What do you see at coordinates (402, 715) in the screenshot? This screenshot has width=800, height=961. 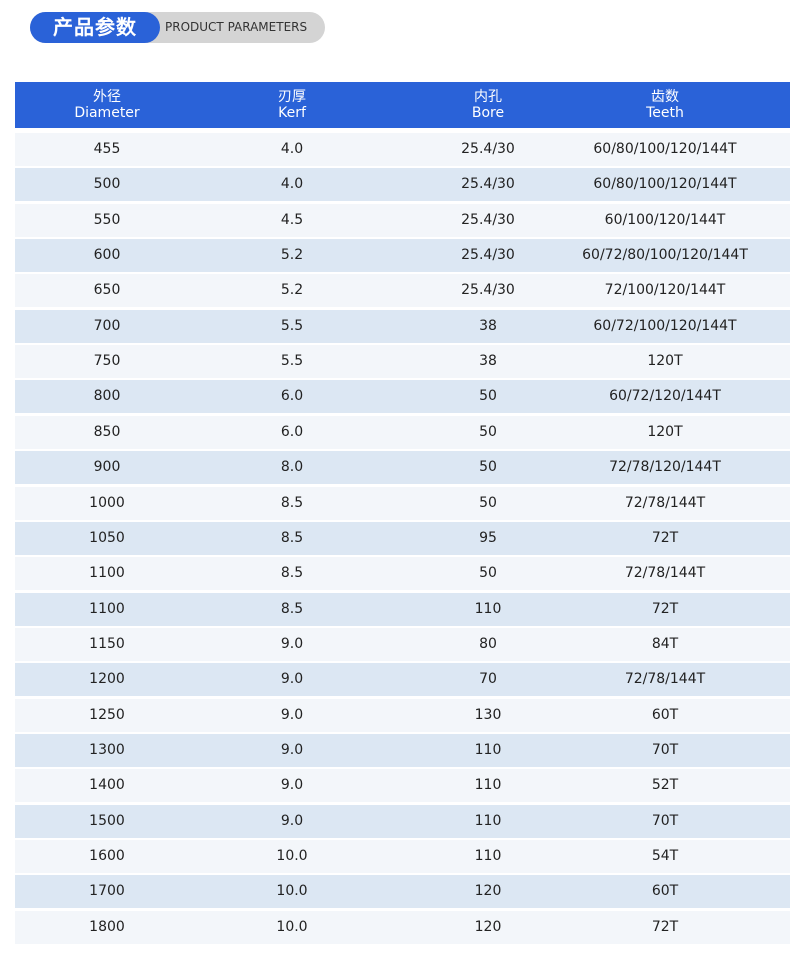 I see `table-row: 1250 9.0 130 60T` at bounding box center [402, 715].